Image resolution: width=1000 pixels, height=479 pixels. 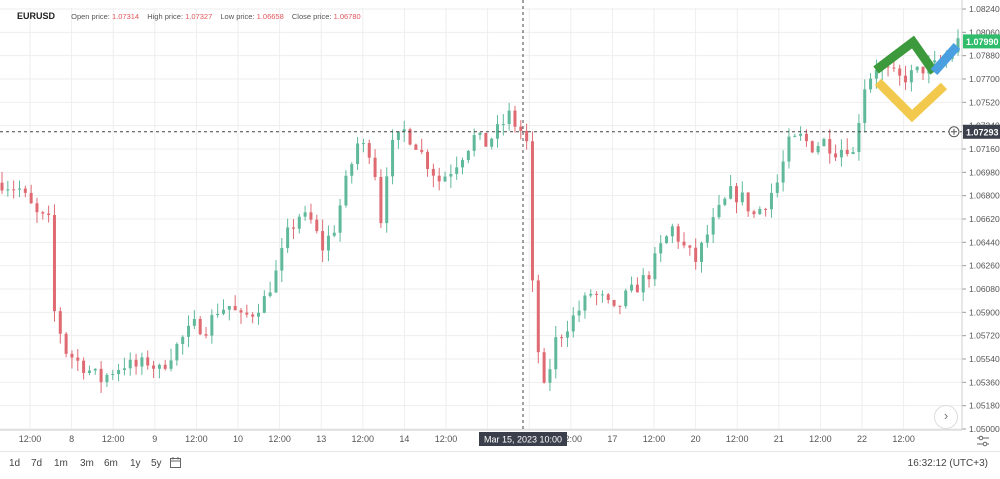 I want to click on timeframe-5y: 5y, so click(x=156, y=463).